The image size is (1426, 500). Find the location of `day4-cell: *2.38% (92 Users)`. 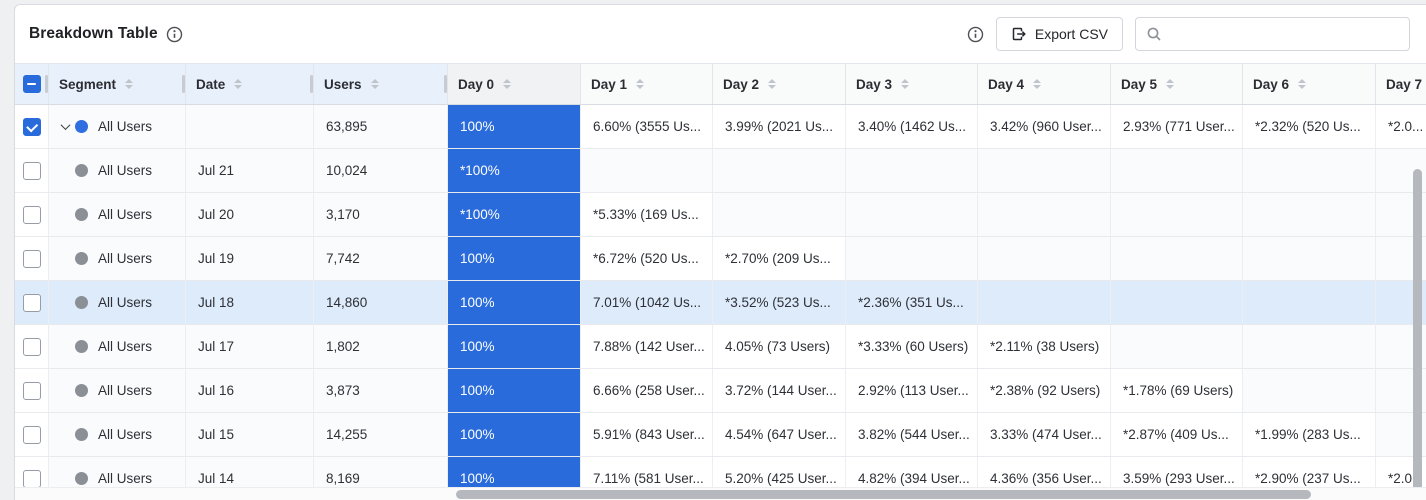

day4-cell: *2.38% (92 Users) is located at coordinates (1044, 390).